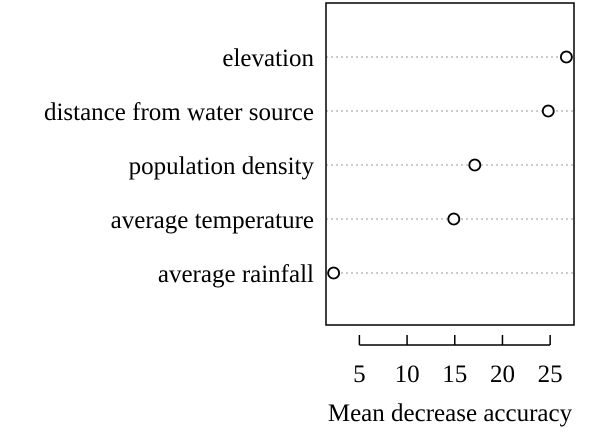 This screenshot has height=438, width=595. What do you see at coordinates (359, 374) in the screenshot?
I see `x-tick-label: 5` at bounding box center [359, 374].